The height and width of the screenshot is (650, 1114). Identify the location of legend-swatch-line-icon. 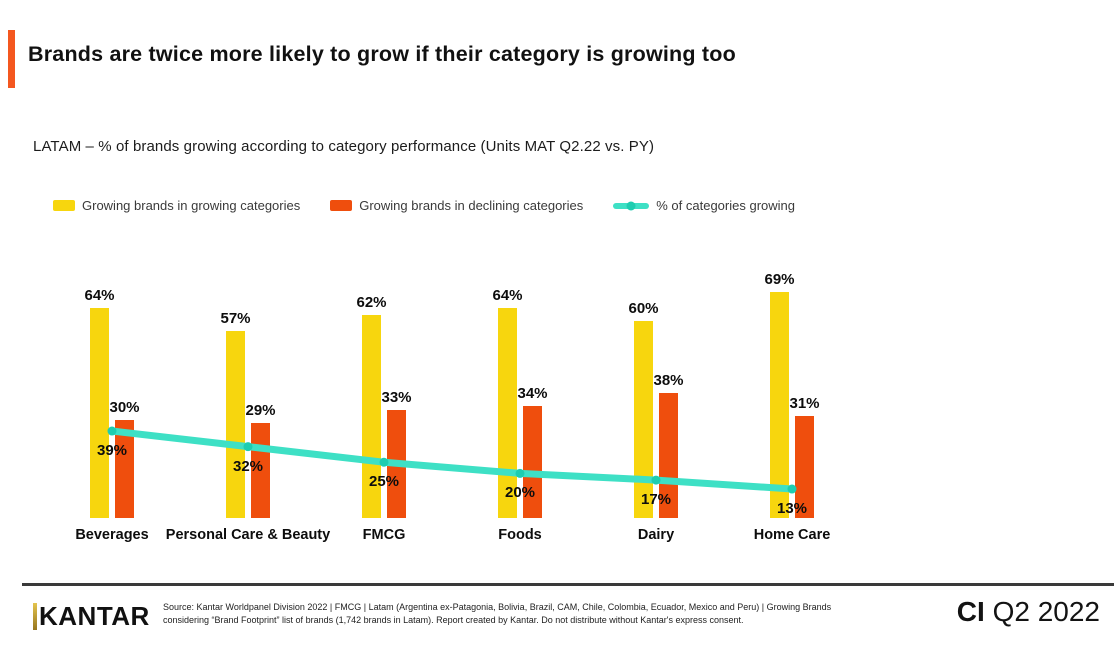
(631, 205).